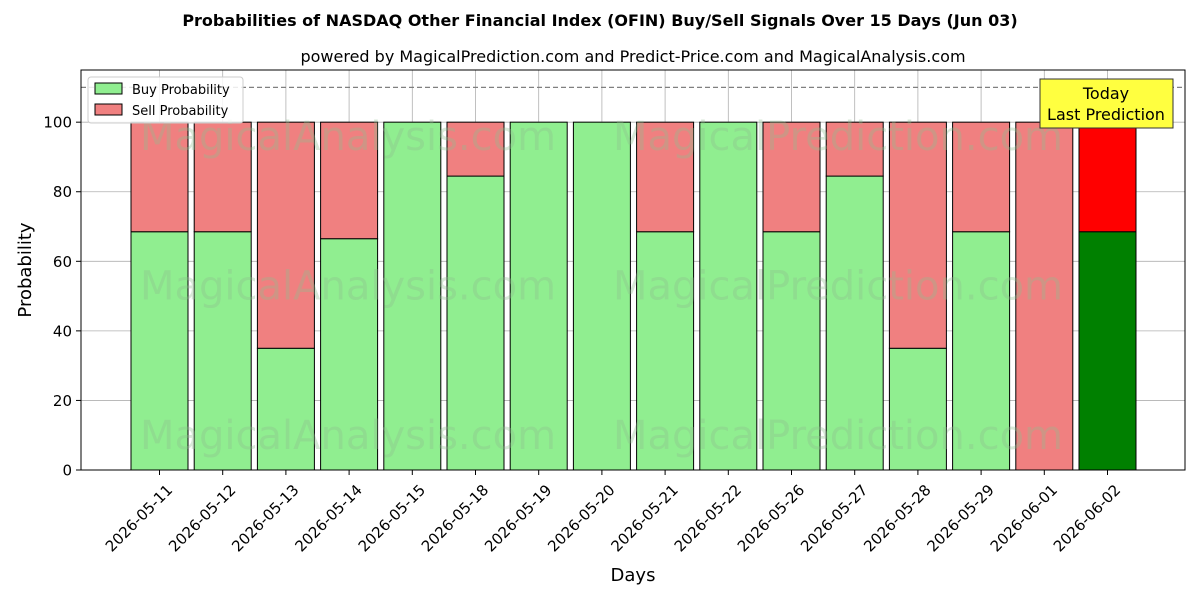 The width and height of the screenshot is (1200, 604). Describe the element at coordinates (67, 471) in the screenshot. I see `y-tick-label: 0` at that location.